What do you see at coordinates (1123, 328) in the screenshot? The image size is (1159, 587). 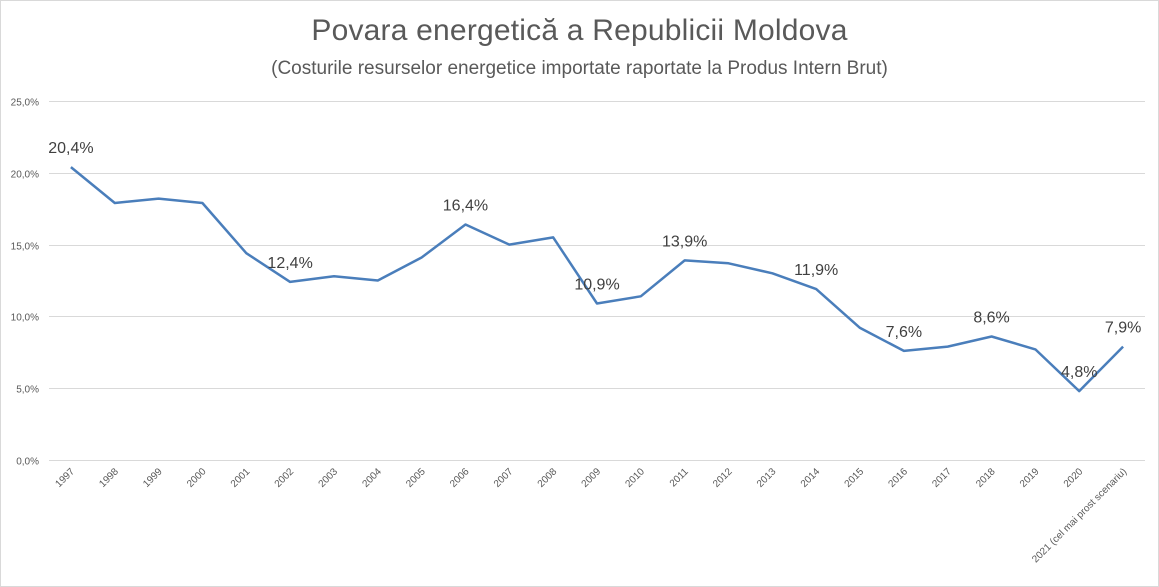 I see `data-label: 7,9%` at bounding box center [1123, 328].